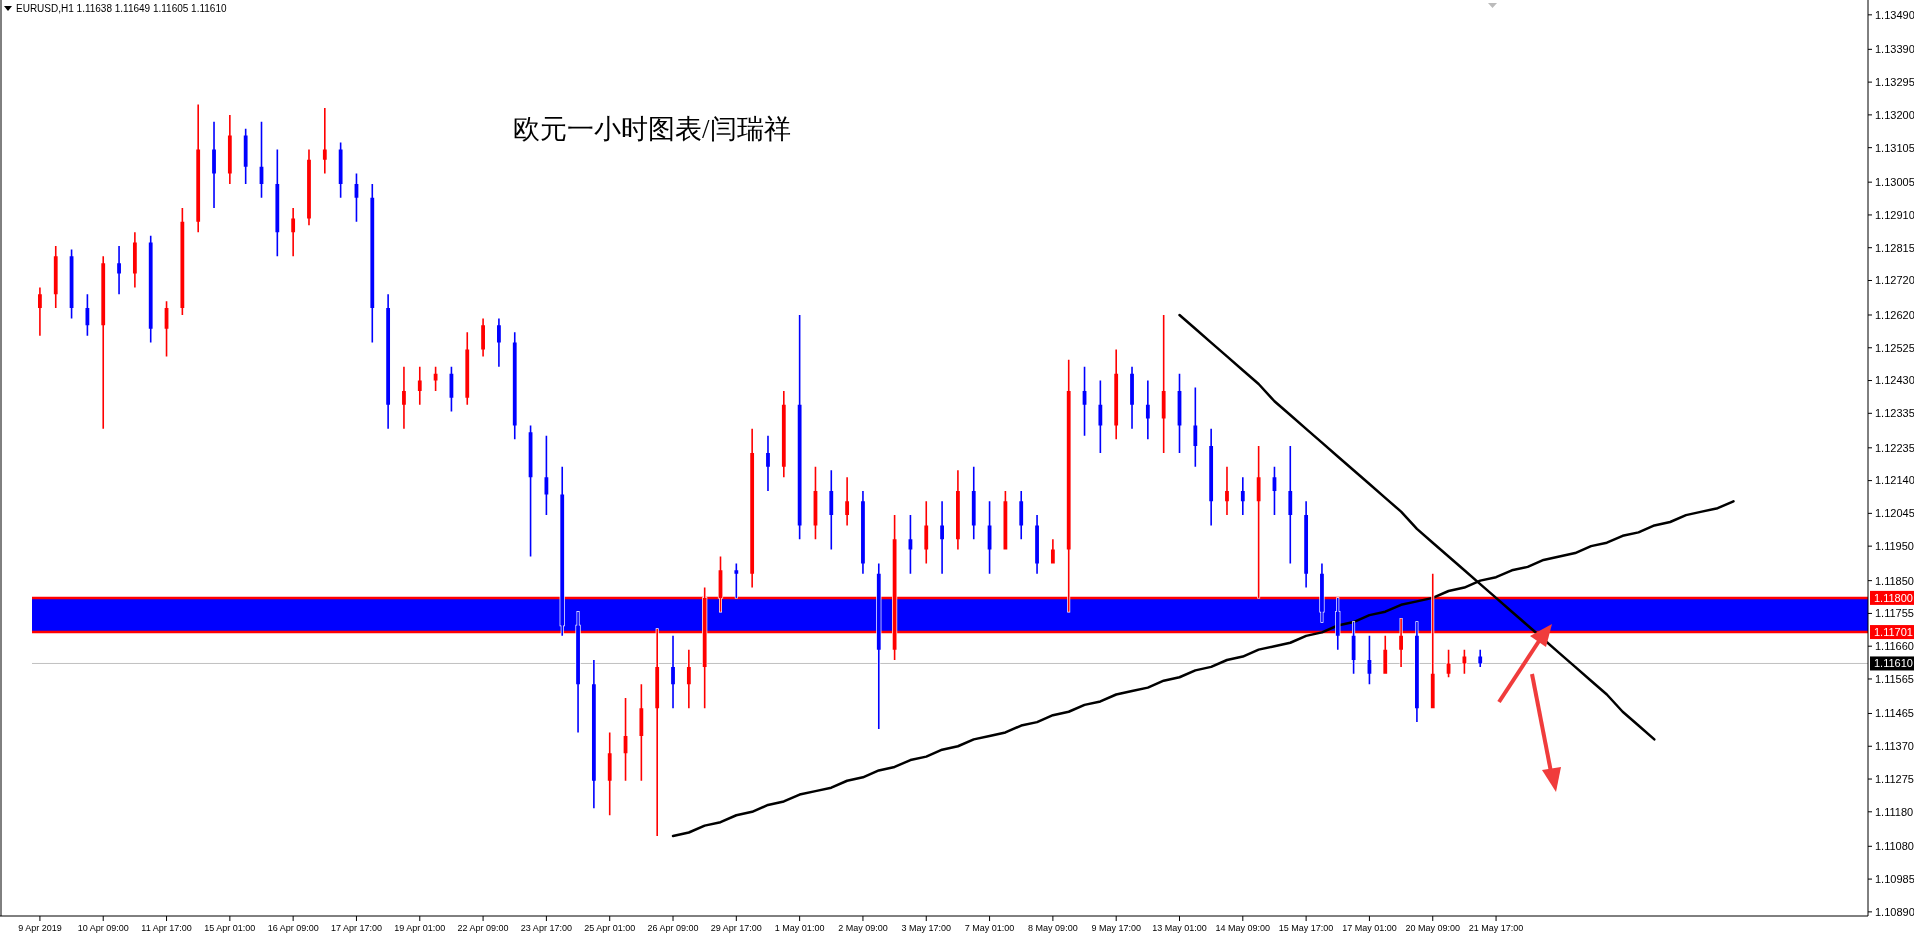  What do you see at coordinates (1894, 214) in the screenshot?
I see `y-tick-label: 1.12910` at bounding box center [1894, 214].